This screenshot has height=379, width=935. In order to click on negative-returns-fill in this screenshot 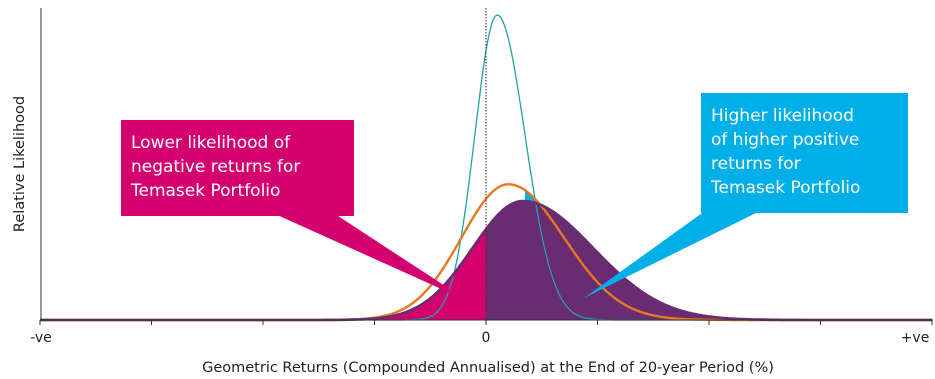, I will do `click(363, 274)`.